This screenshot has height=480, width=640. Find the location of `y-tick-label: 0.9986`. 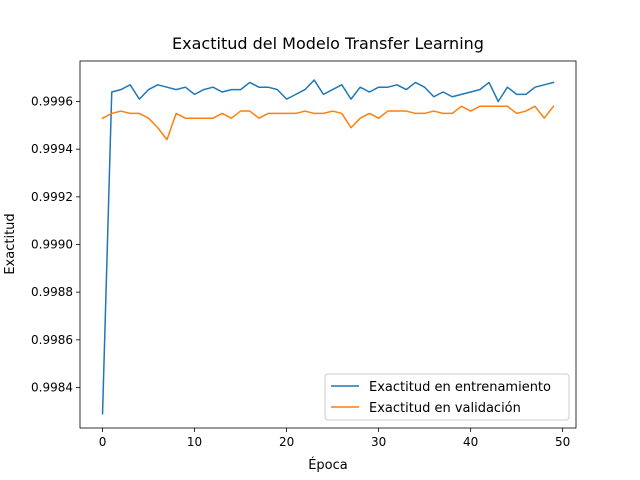

y-tick-label: 0.9986 is located at coordinates (52, 340).